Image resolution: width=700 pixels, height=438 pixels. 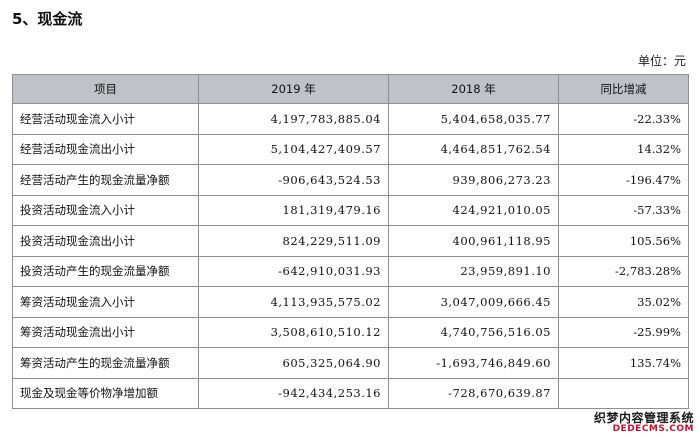 I want to click on value-2018: -1,693,746,849.60, so click(x=473, y=363).